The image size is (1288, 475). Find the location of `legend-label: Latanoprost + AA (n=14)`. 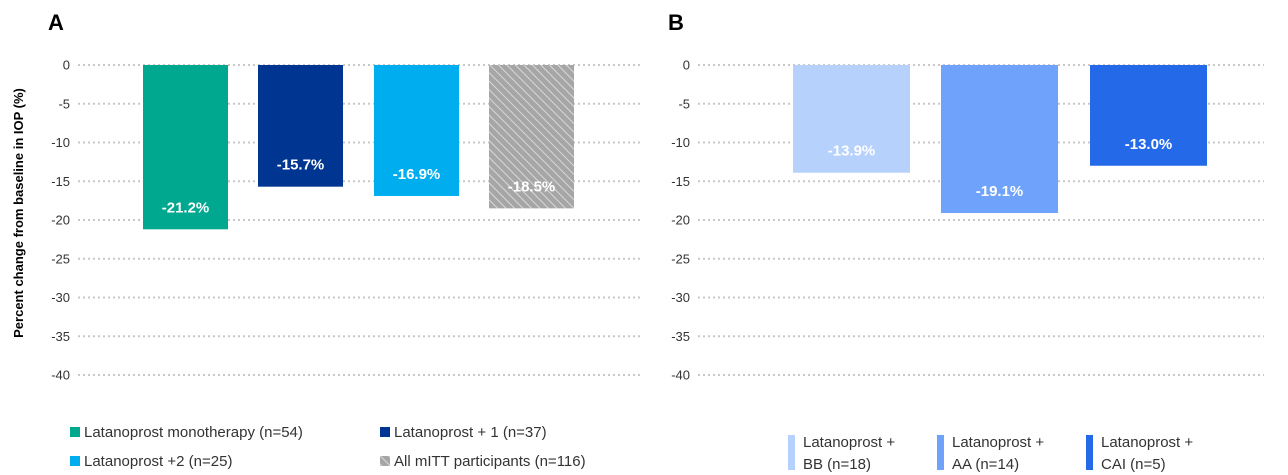

legend-label: Latanoprost + AA (n=14) is located at coordinates (998, 453).